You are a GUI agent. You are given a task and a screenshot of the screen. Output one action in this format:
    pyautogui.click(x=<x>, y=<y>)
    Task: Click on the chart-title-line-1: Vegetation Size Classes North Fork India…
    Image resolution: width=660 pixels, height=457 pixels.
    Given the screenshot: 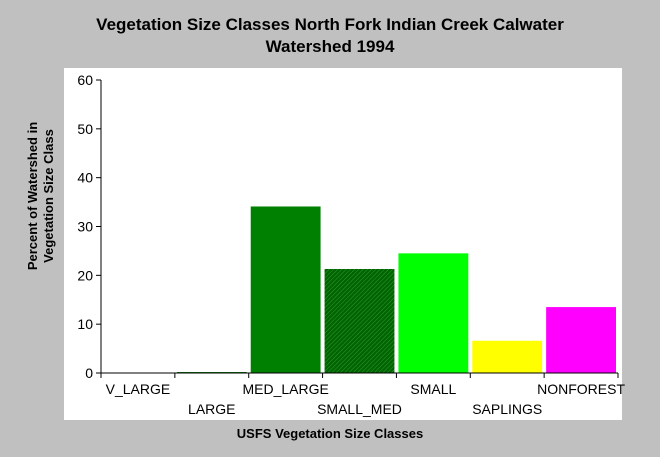 What is the action you would take?
    pyautogui.click(x=330, y=24)
    